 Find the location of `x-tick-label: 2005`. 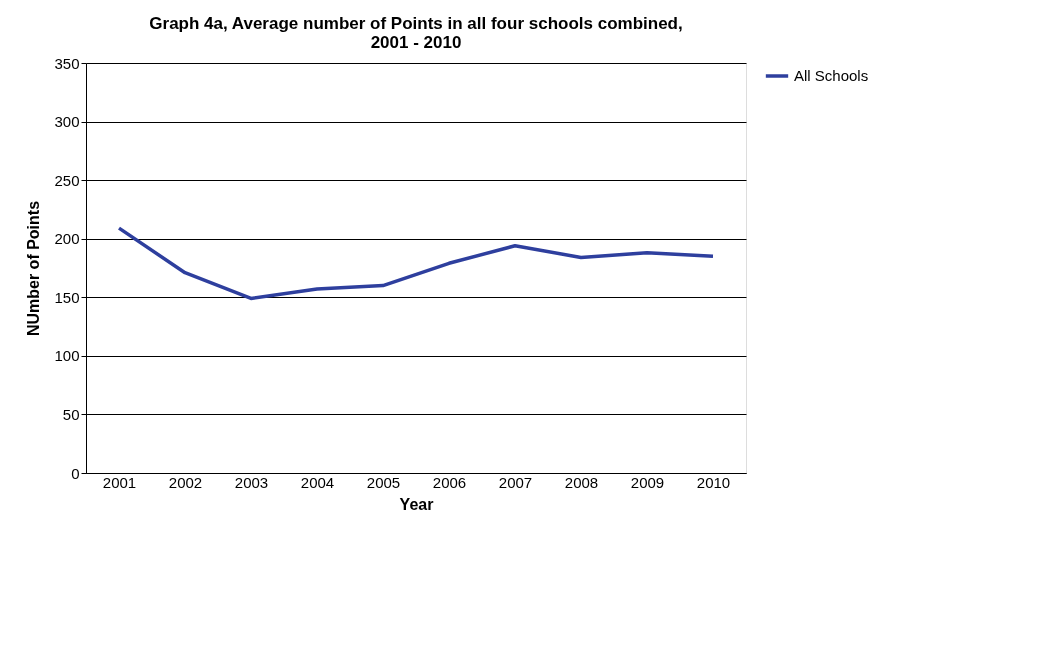

x-tick-label: 2005 is located at coordinates (383, 482).